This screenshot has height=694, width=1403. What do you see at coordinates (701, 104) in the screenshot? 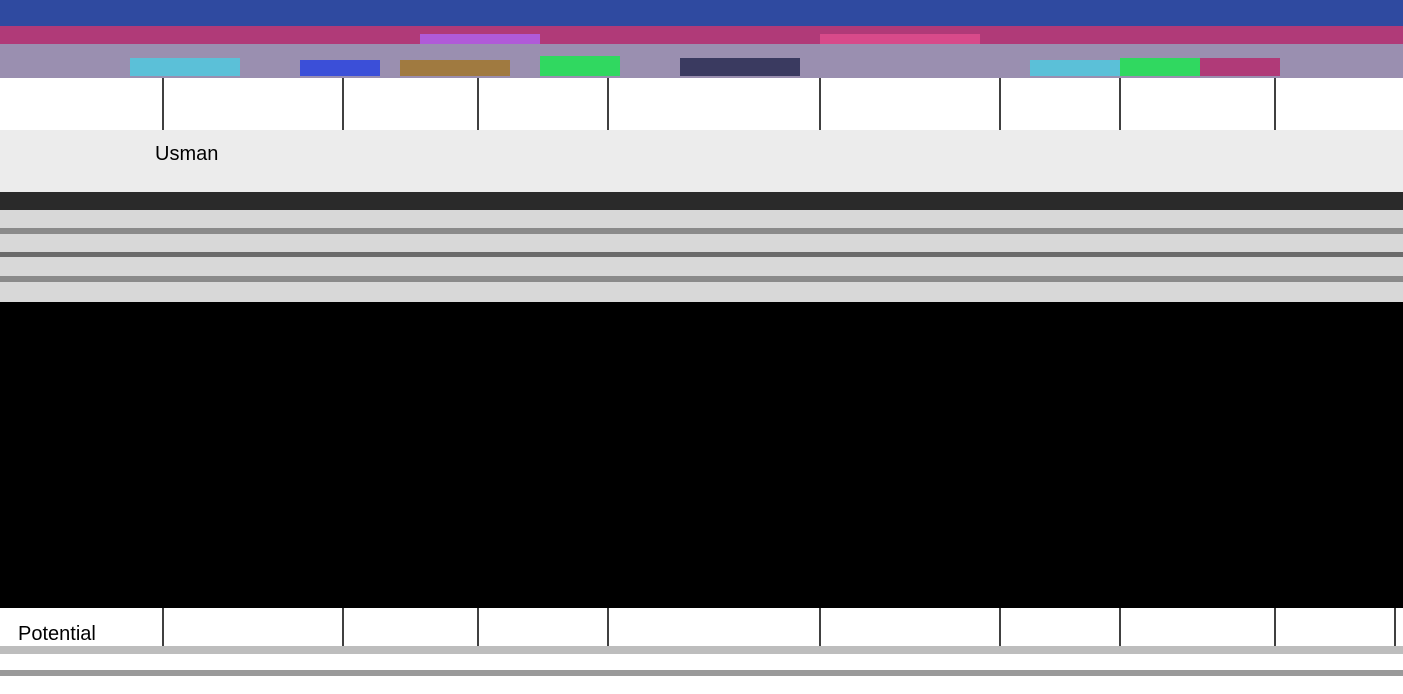
I see `table-row` at bounding box center [701, 104].